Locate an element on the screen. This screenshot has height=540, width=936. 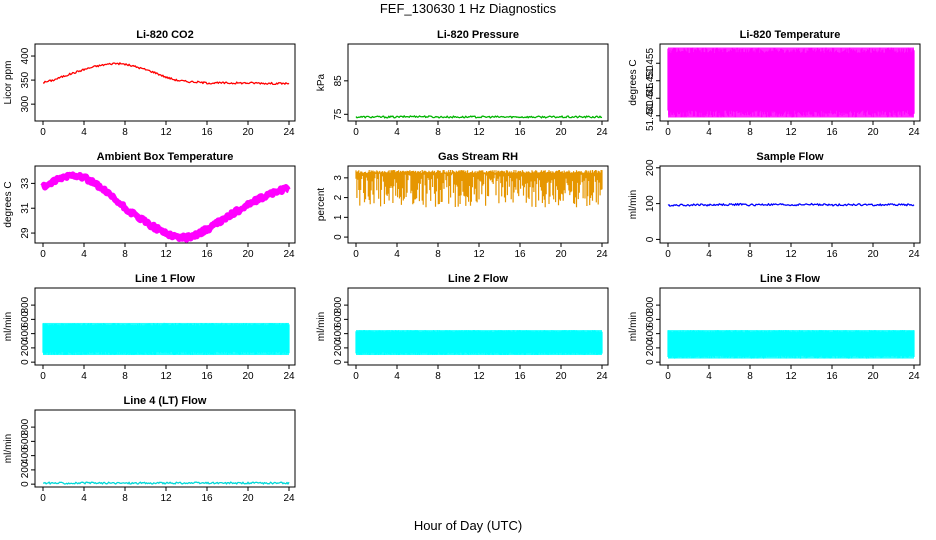
y-tick-label: 51.440 is located at coordinates (650, 115).